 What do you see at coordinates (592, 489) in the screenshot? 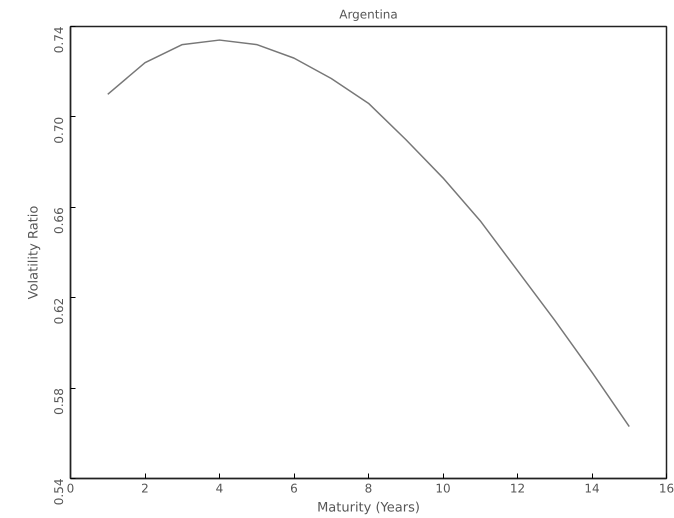
I see `x-tick-label: 14` at bounding box center [592, 489].